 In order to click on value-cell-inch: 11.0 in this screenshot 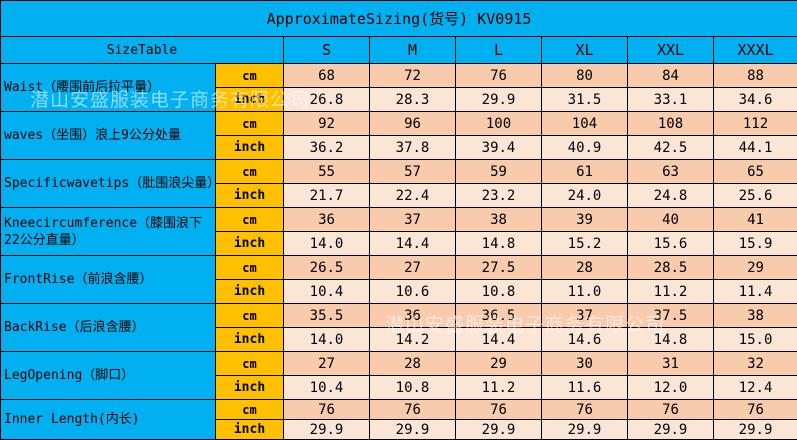, I will do `click(585, 292)`.